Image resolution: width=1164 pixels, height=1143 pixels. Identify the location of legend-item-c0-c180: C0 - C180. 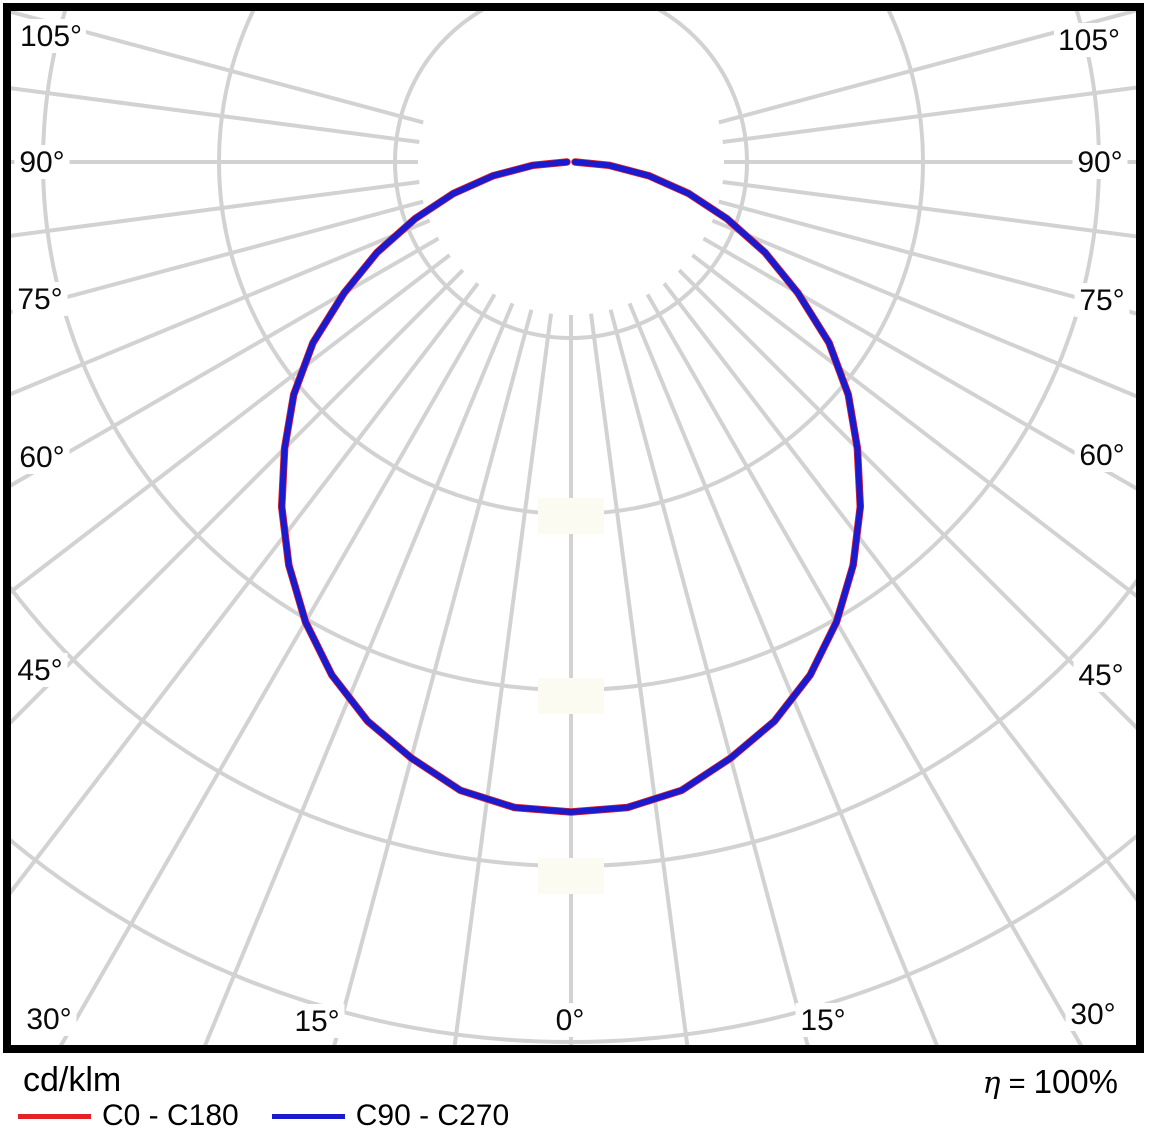
(128, 1116).